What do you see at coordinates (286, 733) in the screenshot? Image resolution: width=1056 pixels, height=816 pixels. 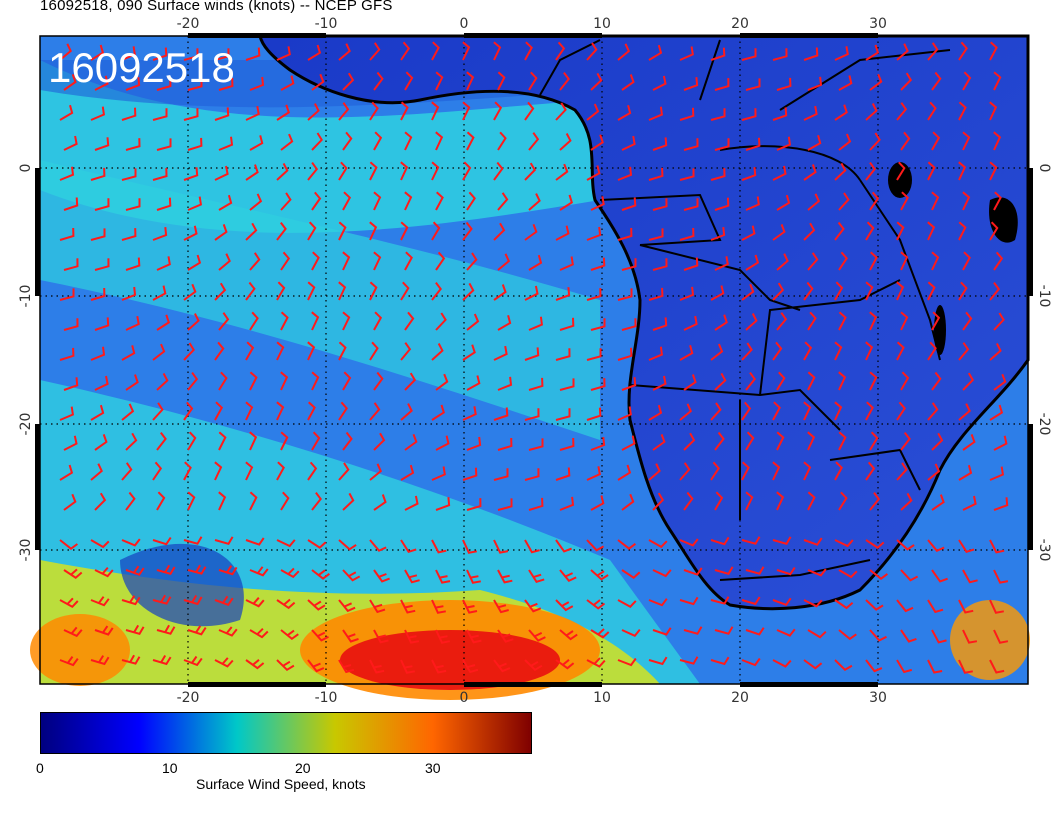 I see `colorbar` at bounding box center [286, 733].